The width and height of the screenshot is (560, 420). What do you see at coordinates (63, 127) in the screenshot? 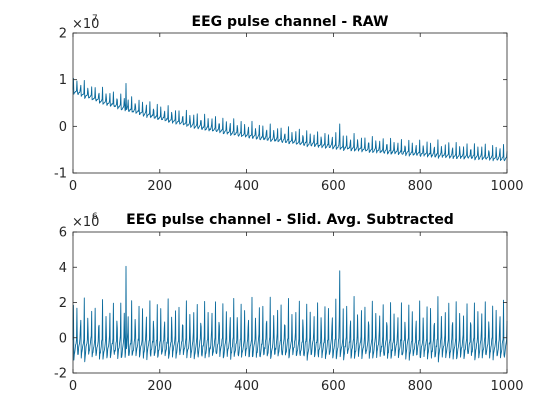
I see `y-tick-label-raw: 0` at bounding box center [63, 127].